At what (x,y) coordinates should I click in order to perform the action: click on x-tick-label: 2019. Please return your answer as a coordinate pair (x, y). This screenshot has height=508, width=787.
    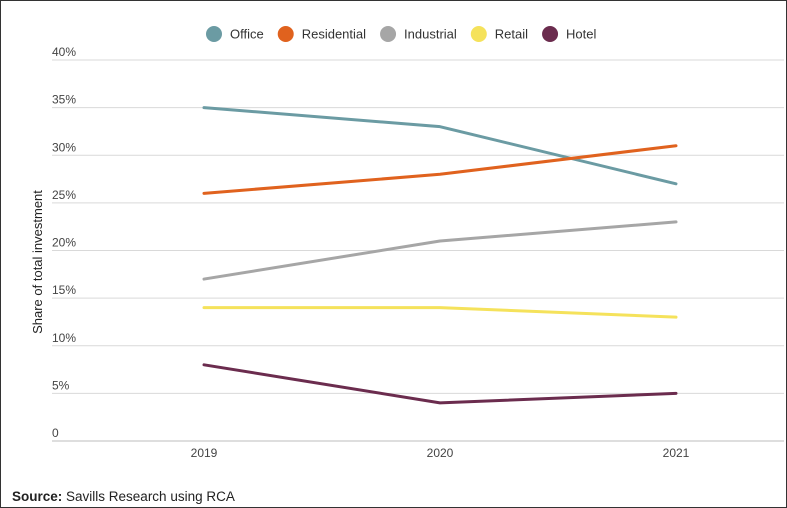
    Looking at the image, I should click on (204, 453).